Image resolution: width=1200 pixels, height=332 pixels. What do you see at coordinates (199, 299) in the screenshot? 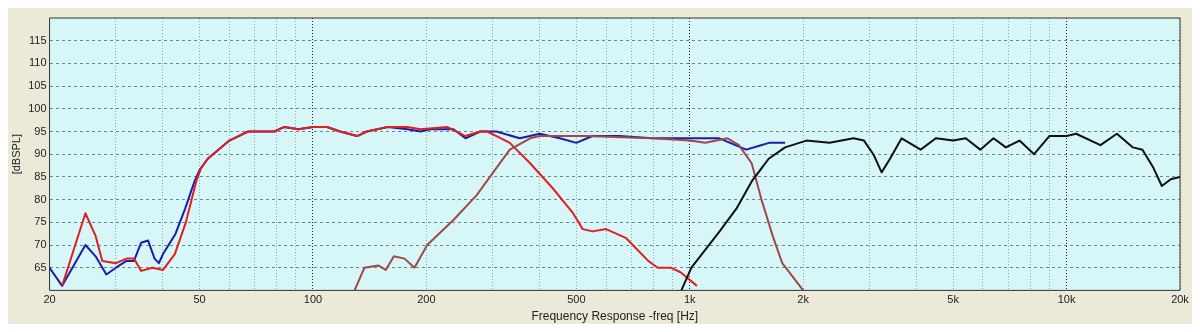
I see `x-tick-label: 50` at bounding box center [199, 299].